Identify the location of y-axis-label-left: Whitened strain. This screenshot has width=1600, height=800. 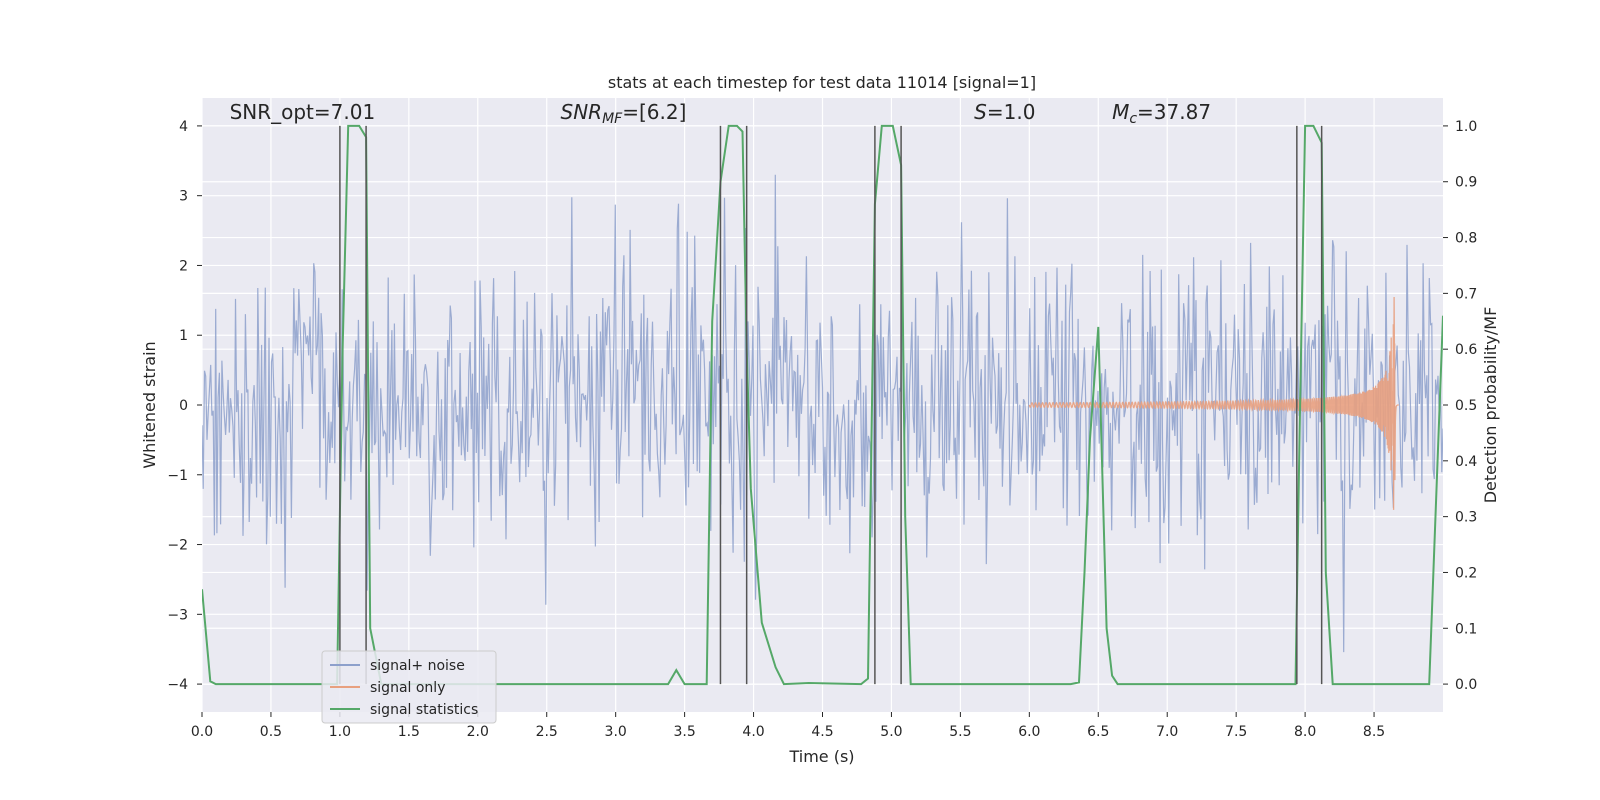
(149, 404).